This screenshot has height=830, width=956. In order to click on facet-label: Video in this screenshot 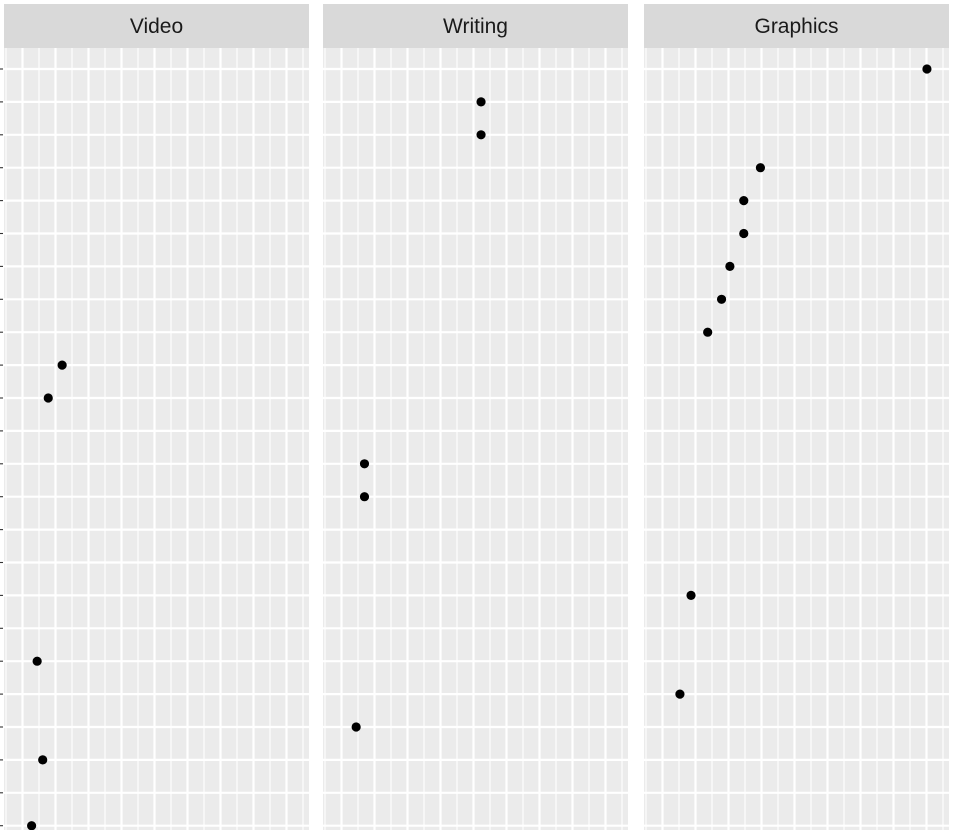, I will do `click(156, 26)`.